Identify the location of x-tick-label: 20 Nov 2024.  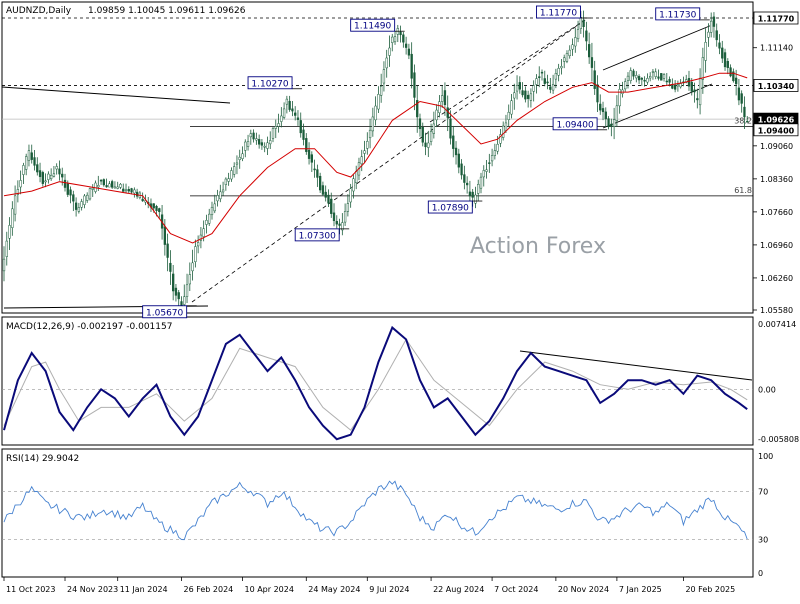
(583, 589).